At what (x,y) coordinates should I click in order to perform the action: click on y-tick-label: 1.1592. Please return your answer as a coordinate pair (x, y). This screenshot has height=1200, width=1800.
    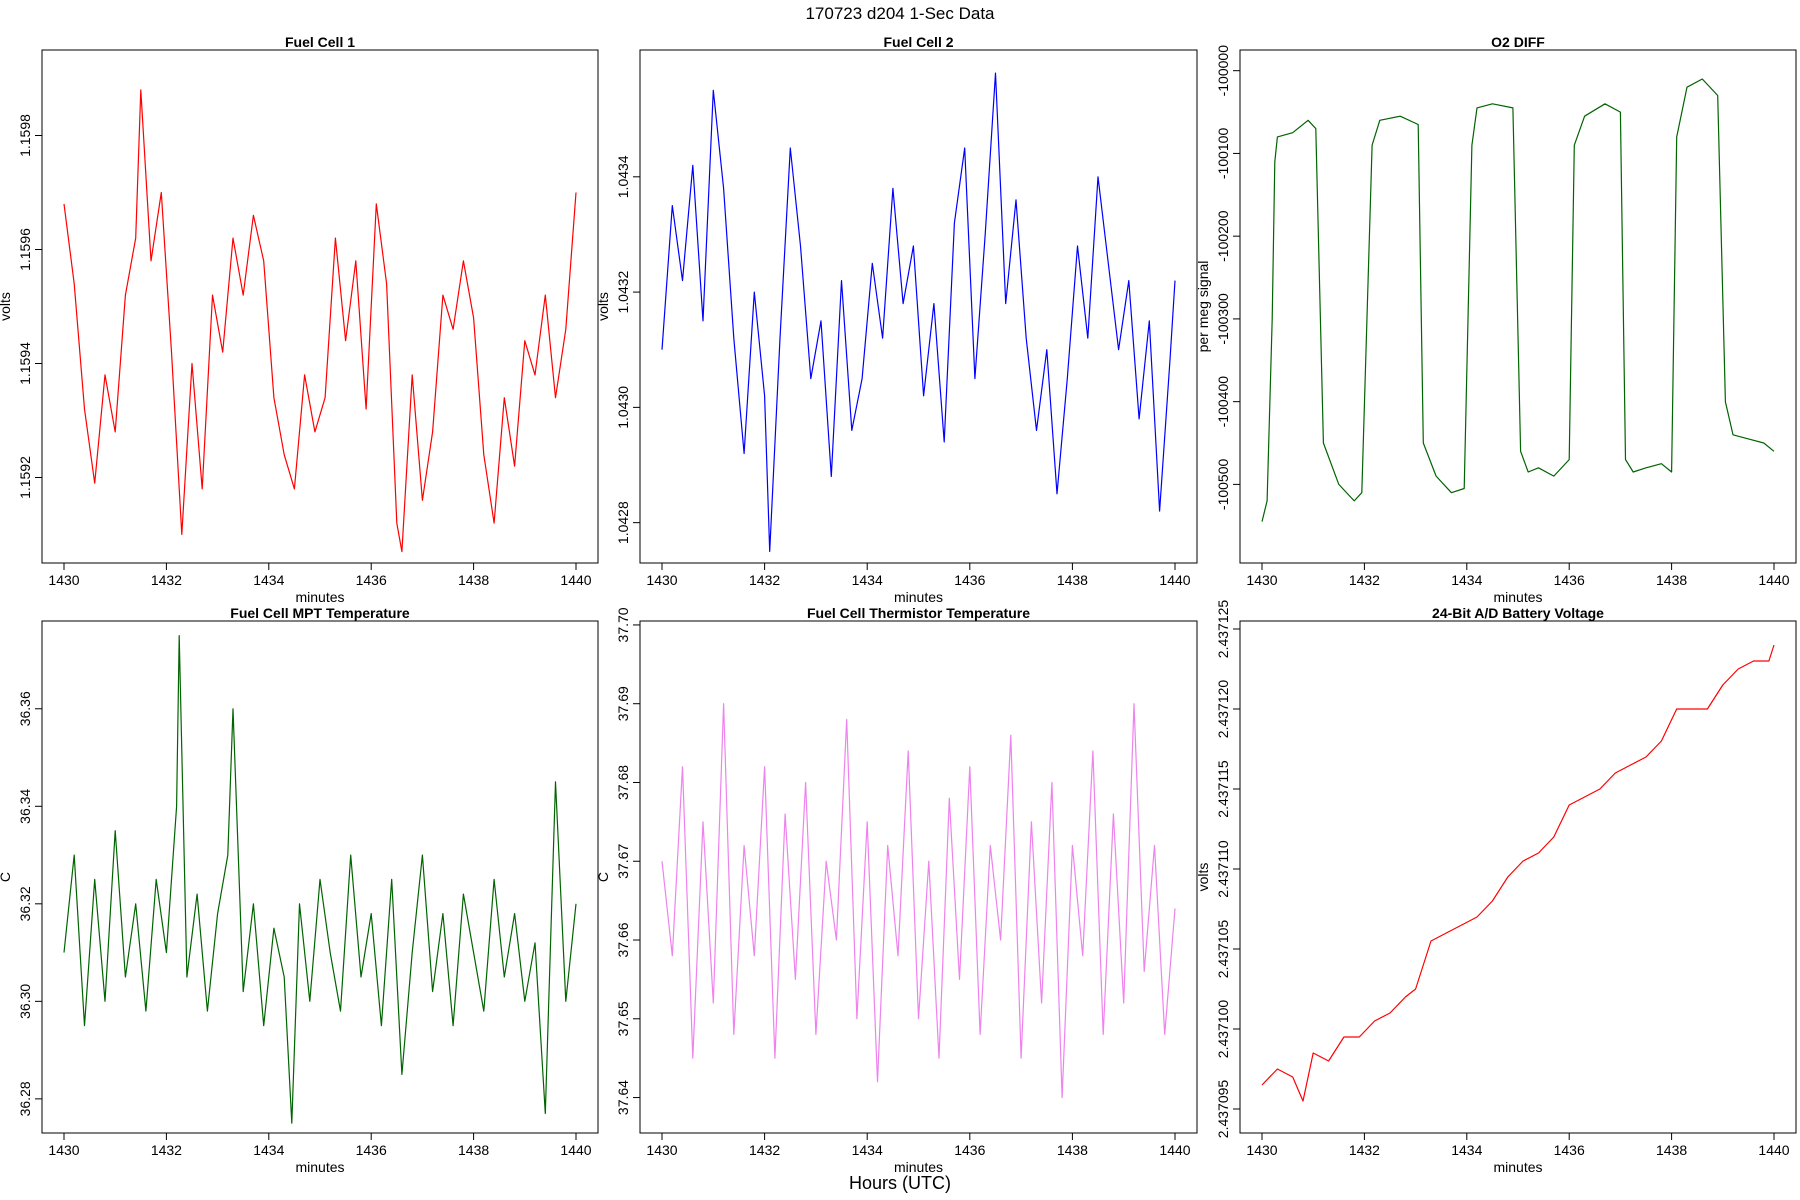
    Looking at the image, I should click on (25, 477).